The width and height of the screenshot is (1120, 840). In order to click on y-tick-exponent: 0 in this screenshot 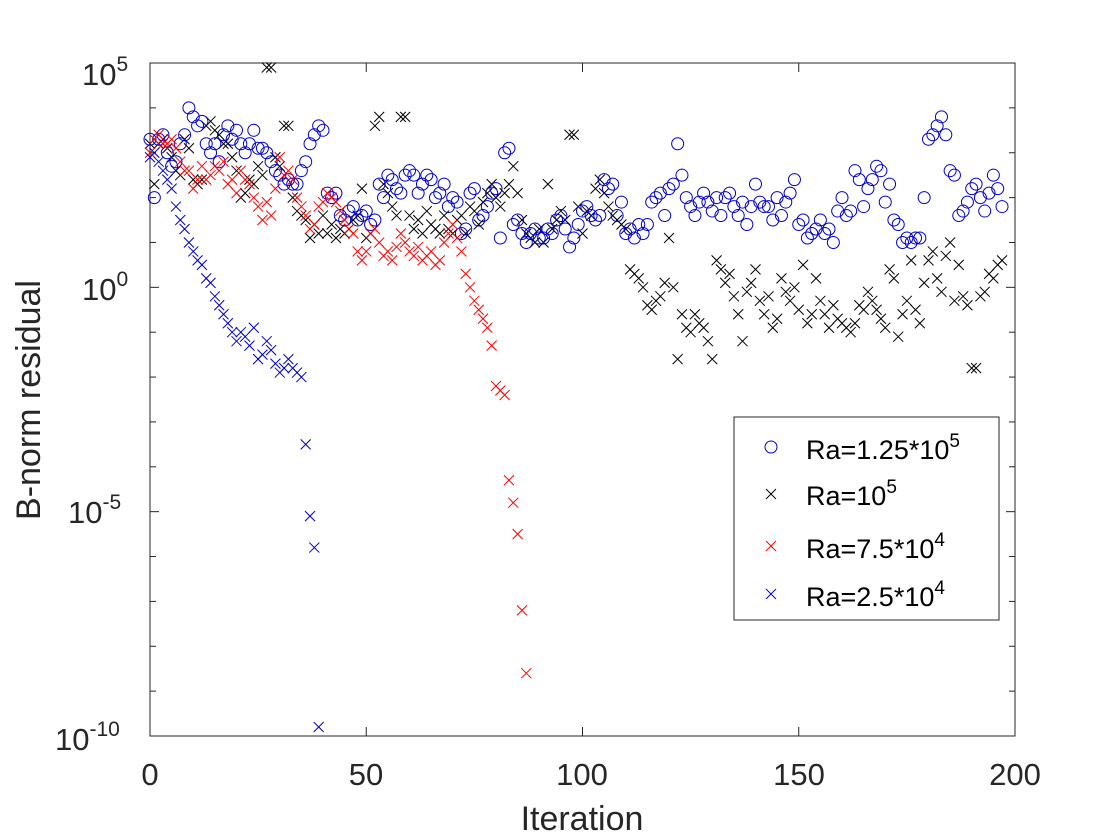, I will do `click(122, 279)`.